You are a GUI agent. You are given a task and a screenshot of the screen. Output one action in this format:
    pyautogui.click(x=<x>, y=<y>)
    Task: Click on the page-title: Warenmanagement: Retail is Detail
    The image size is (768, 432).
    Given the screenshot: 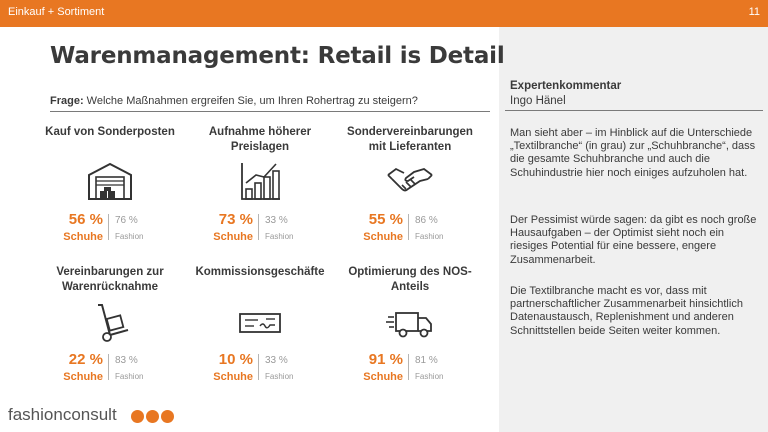 What is the action you would take?
    pyautogui.click(x=277, y=56)
    